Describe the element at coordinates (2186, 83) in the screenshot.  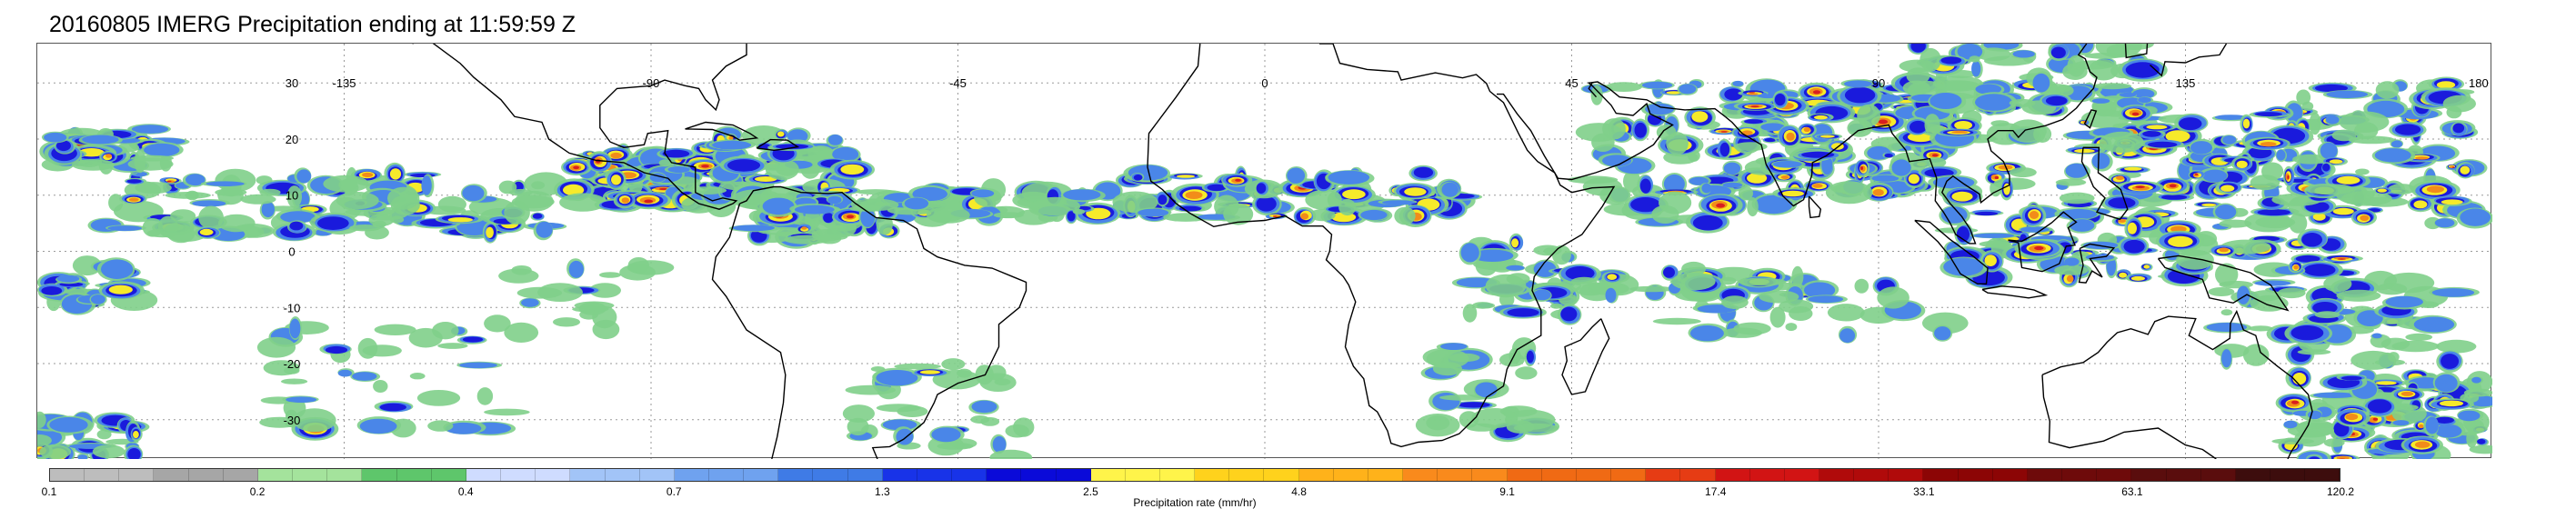
I see `lon-label: 135` at that location.